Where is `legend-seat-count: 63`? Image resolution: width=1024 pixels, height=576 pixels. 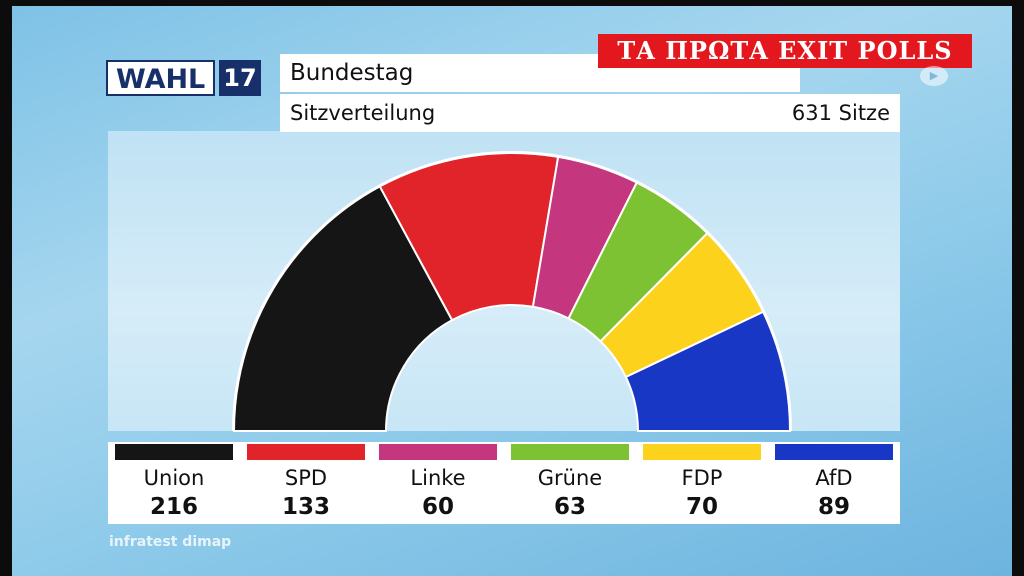
legend-seat-count: 63 is located at coordinates (569, 507).